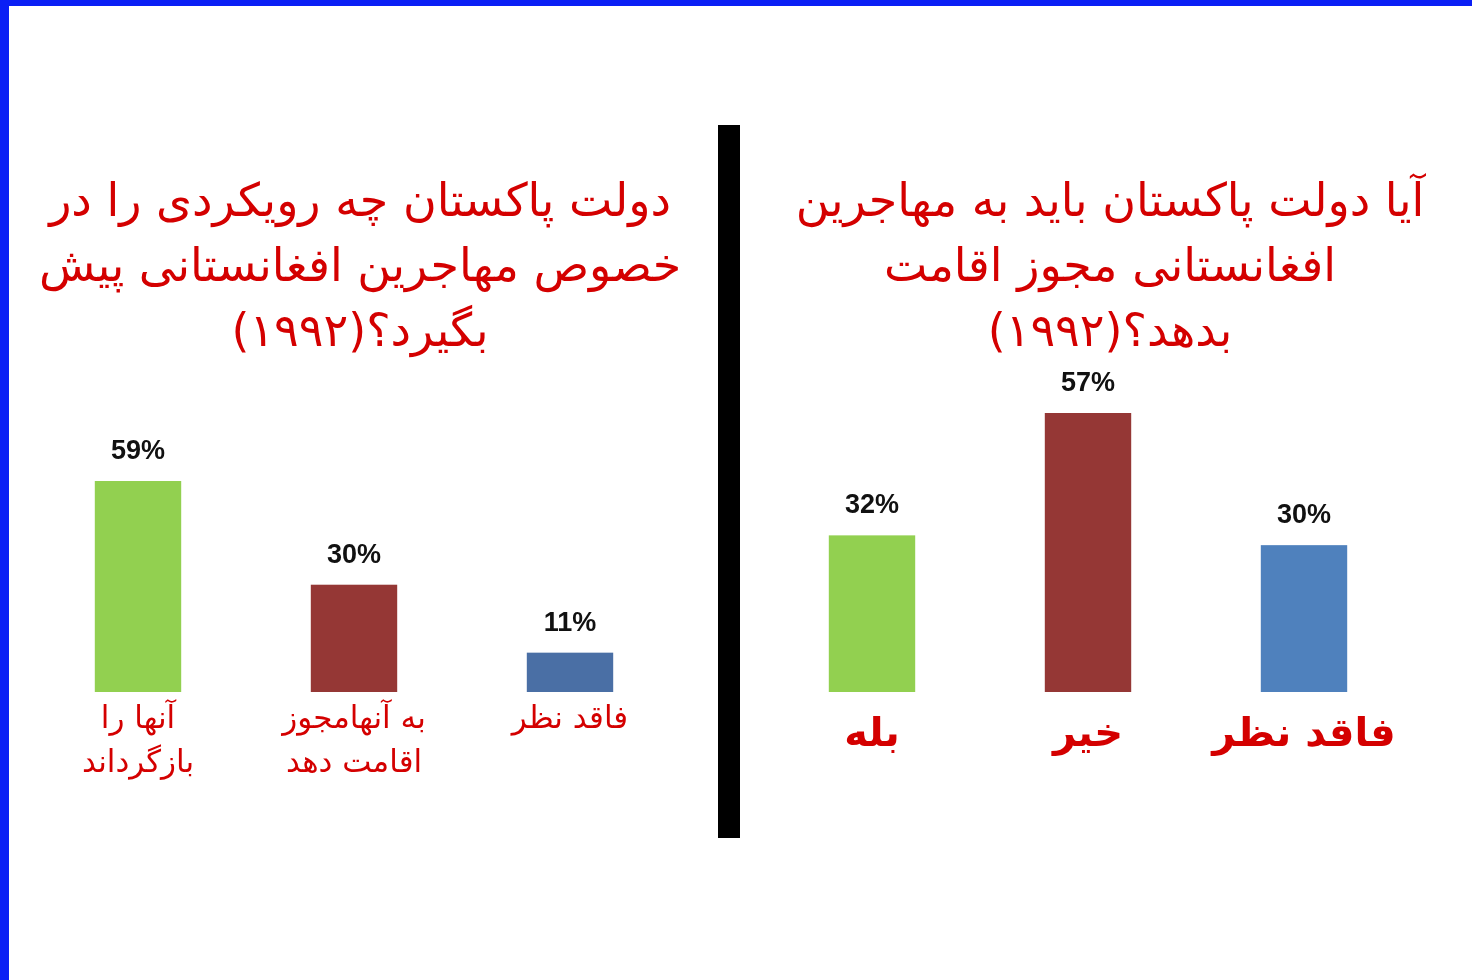 The height and width of the screenshot is (980, 1472). Describe the element at coordinates (1088, 732) in the screenshot. I see `x-label: خیر` at that location.